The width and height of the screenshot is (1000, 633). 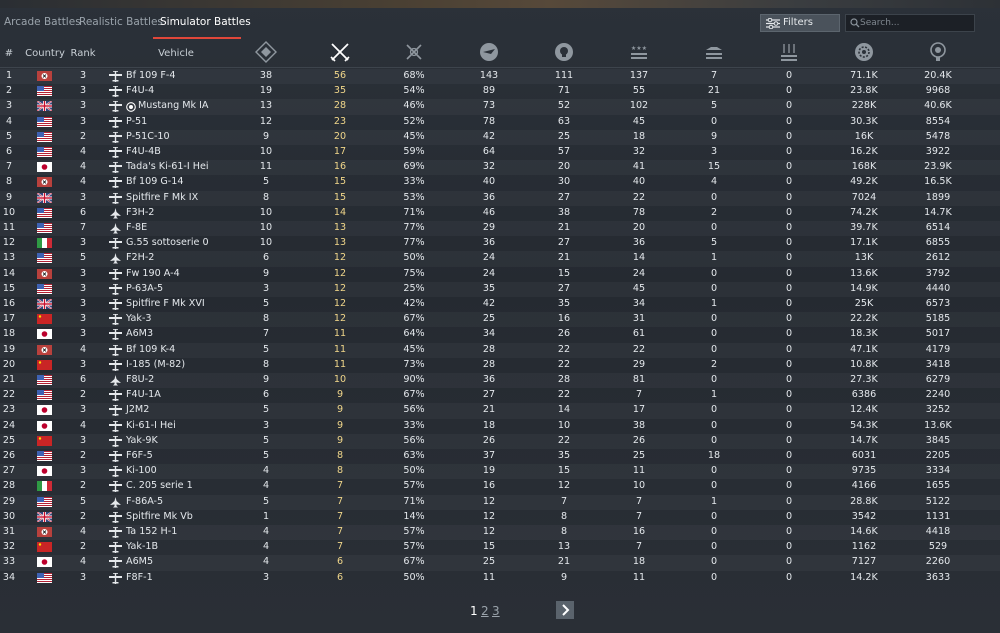 What do you see at coordinates (565, 610) in the screenshot?
I see `next-page-button` at bounding box center [565, 610].